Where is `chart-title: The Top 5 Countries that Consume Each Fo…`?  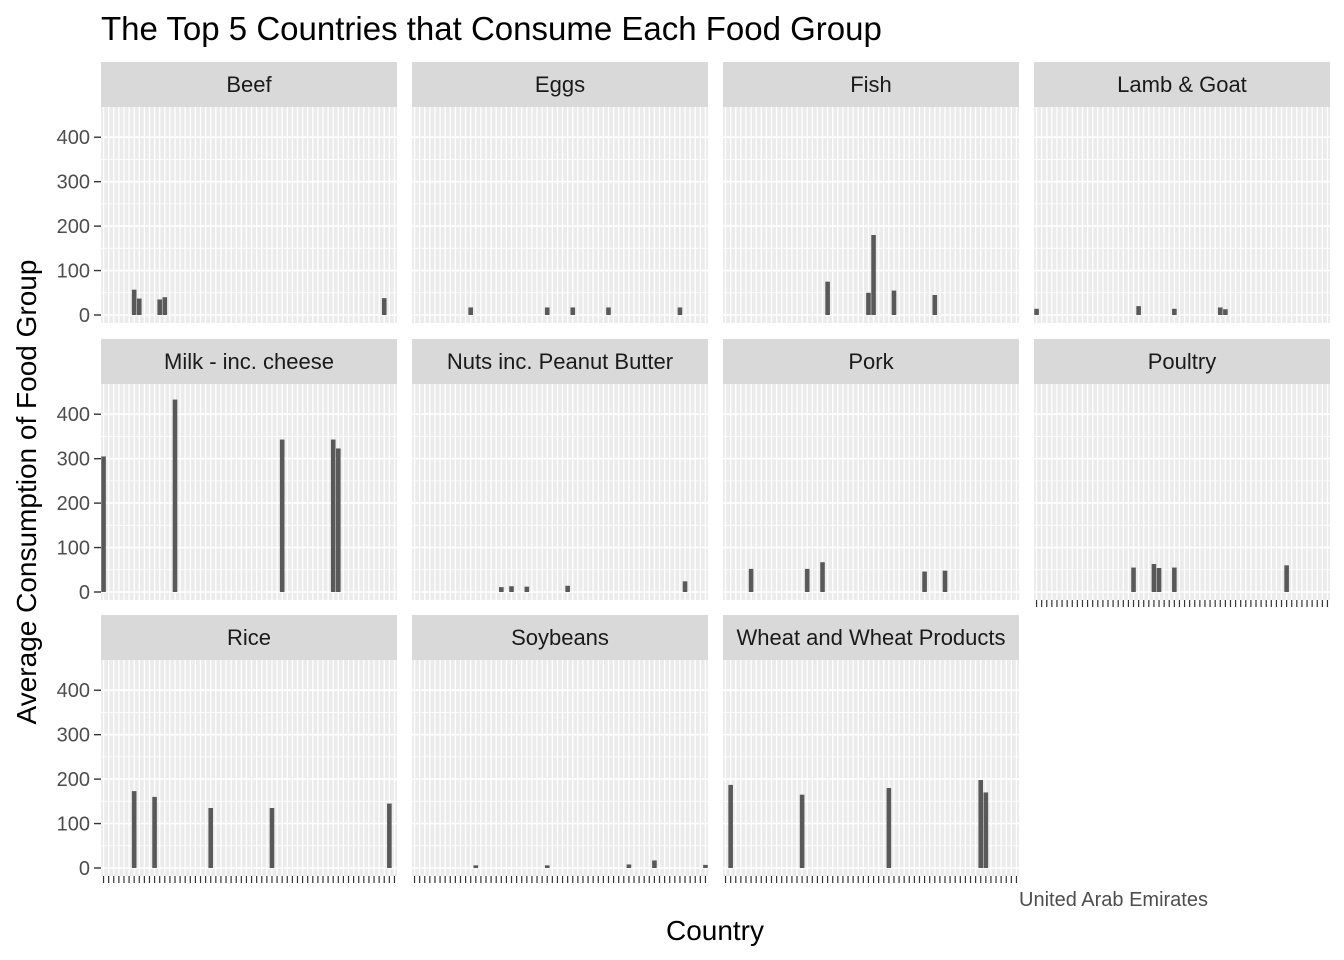
chart-title: The Top 5 Countries that Consume Each Fo… is located at coordinates (491, 28).